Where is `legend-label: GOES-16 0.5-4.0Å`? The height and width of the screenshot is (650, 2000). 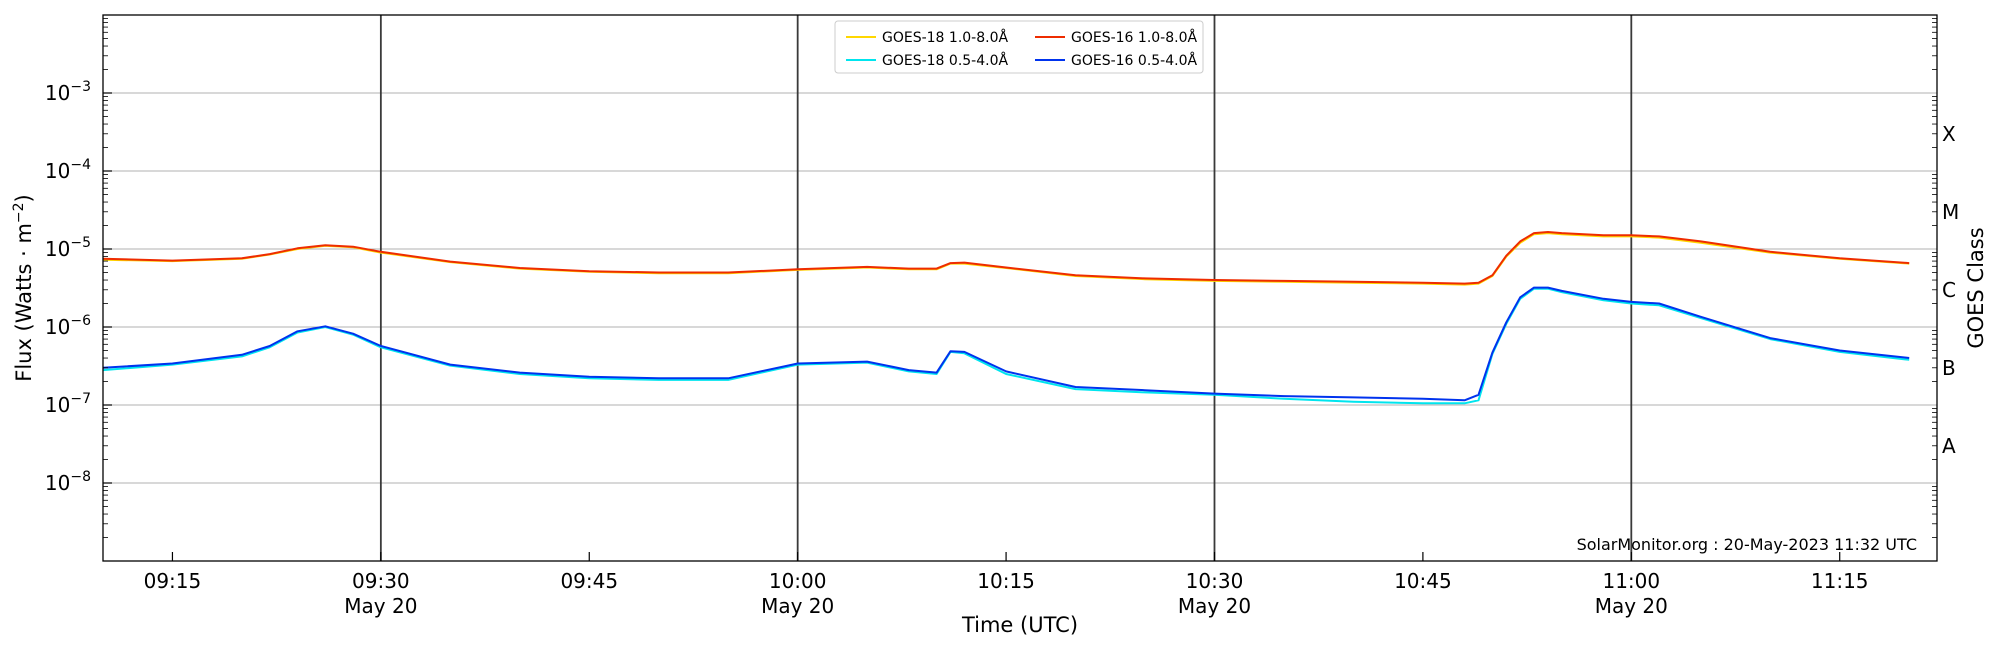 legend-label: GOES-16 0.5-4.0Å is located at coordinates (1134, 60).